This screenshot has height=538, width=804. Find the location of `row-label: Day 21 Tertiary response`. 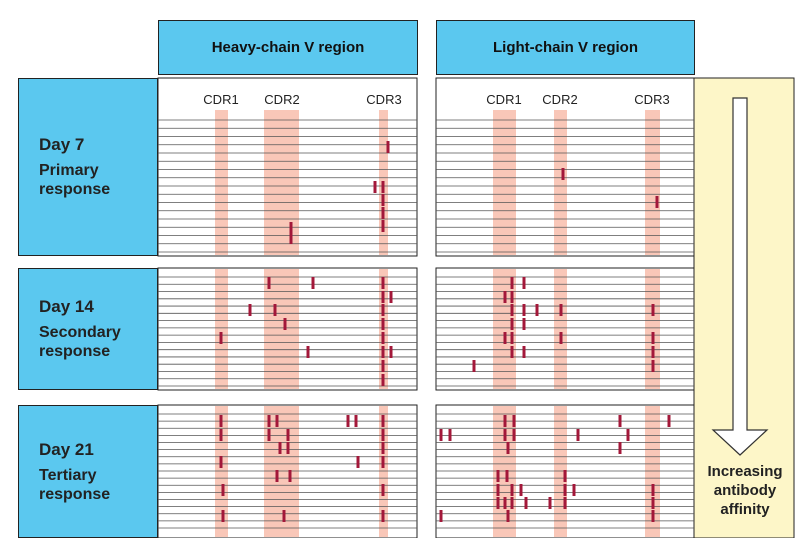

row-label: Day 21 Tertiary response is located at coordinates (88, 471).